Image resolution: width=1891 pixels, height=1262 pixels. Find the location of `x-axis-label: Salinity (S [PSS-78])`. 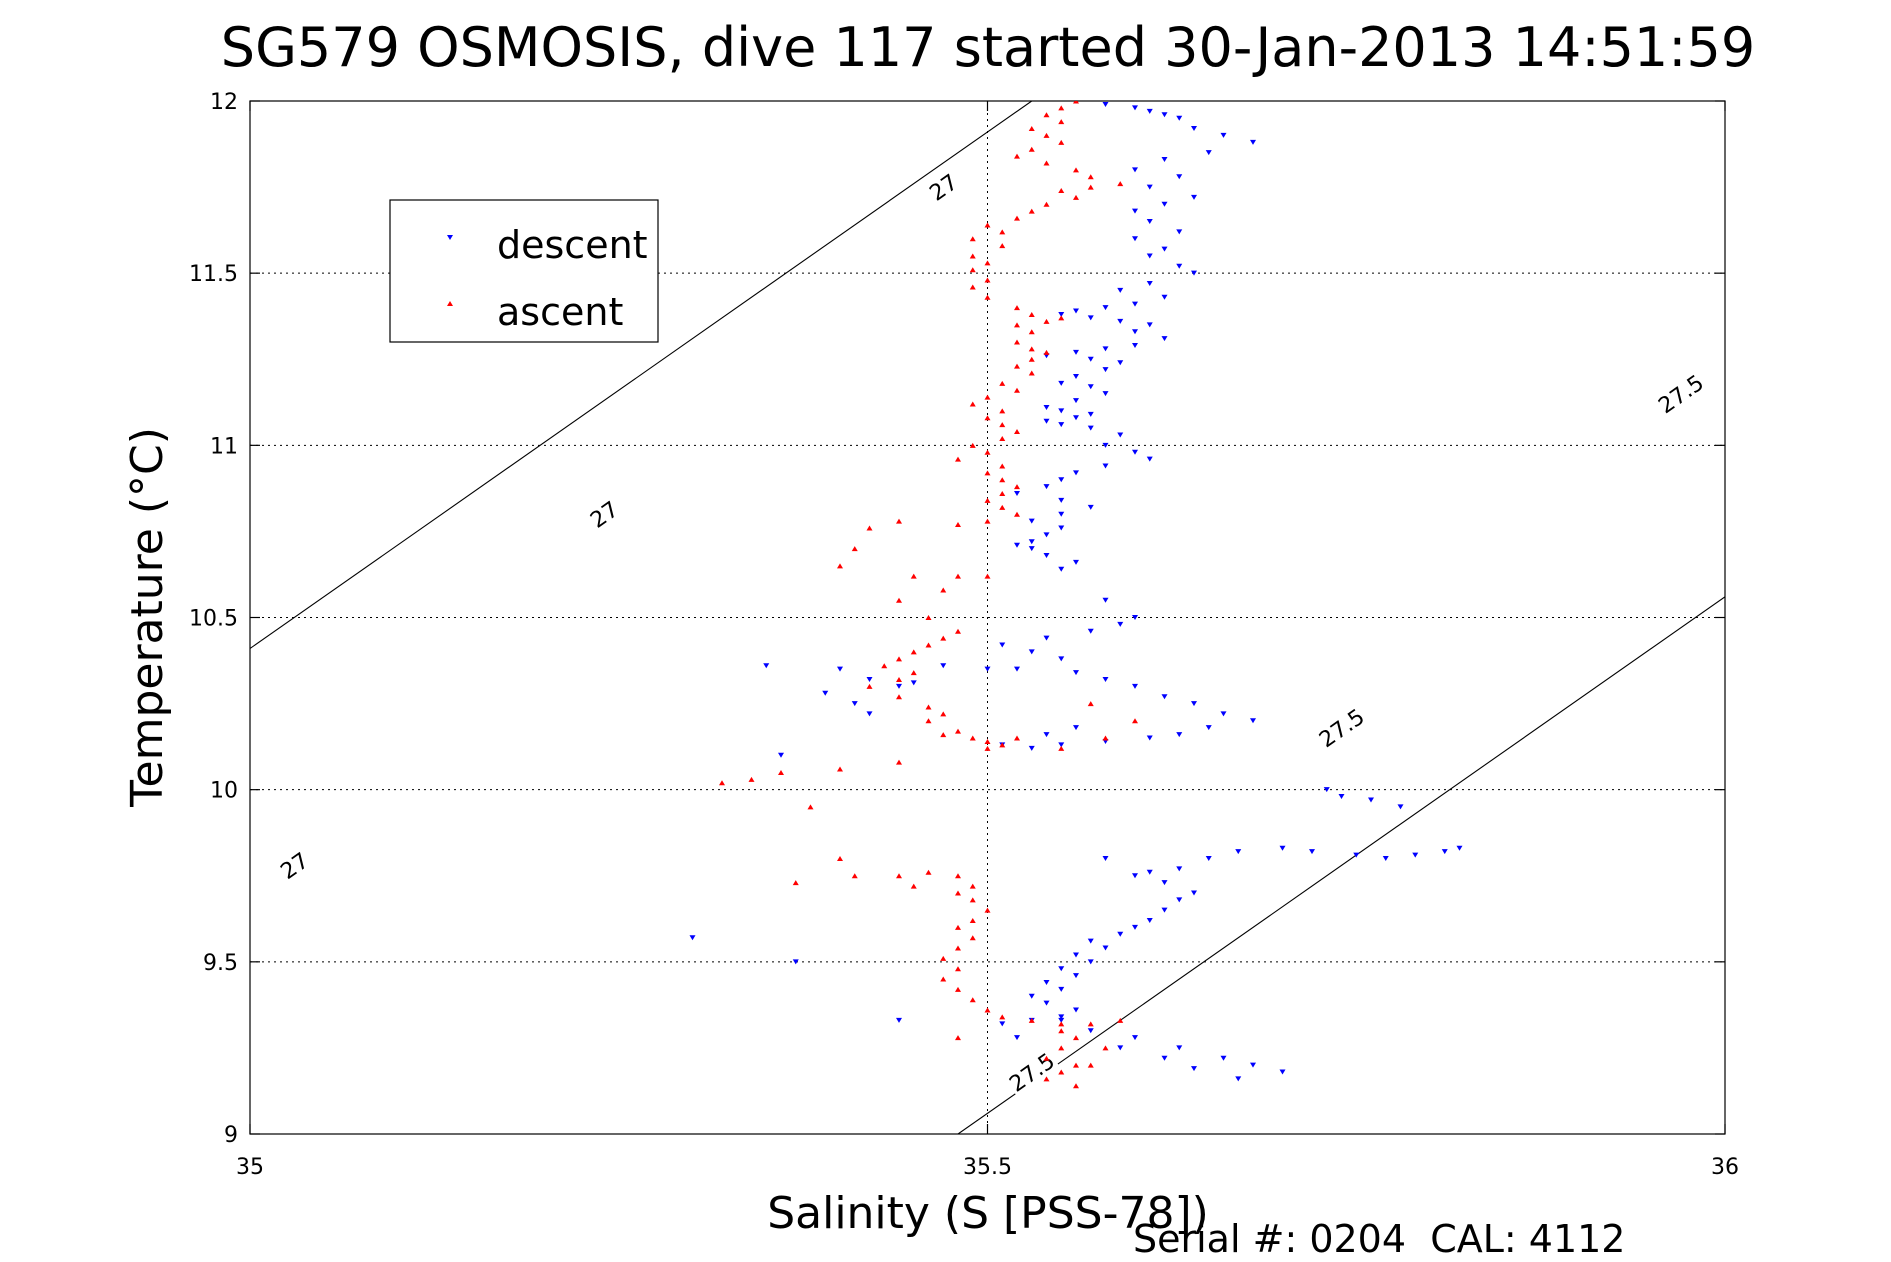

x-axis-label: Salinity (S [PSS-78]) is located at coordinates (988, 1213).